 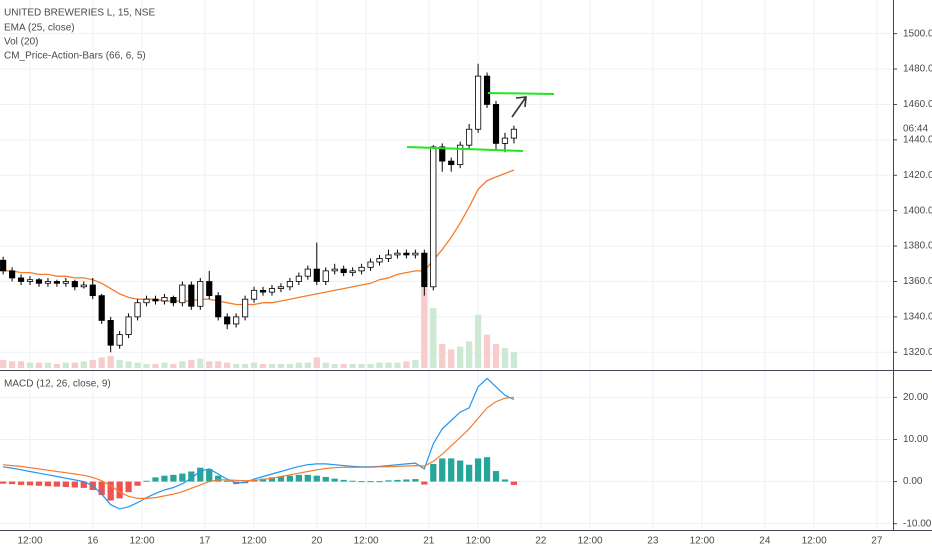 What do you see at coordinates (39, 28) in the screenshot?
I see `ema-legend: EMA (25, close)` at bounding box center [39, 28].